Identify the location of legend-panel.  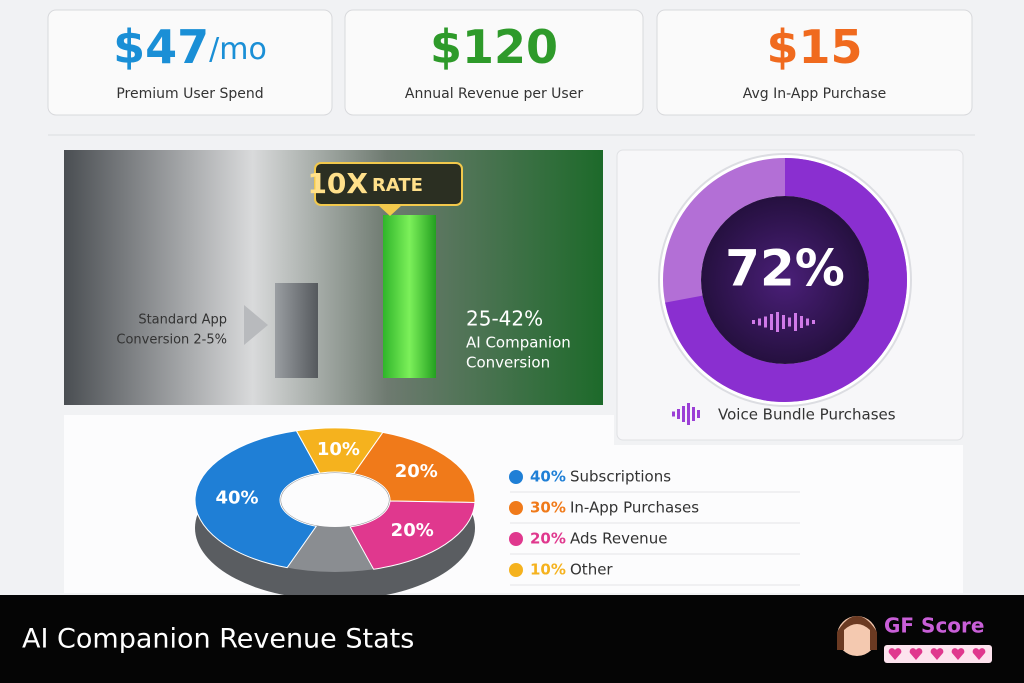
(729, 519).